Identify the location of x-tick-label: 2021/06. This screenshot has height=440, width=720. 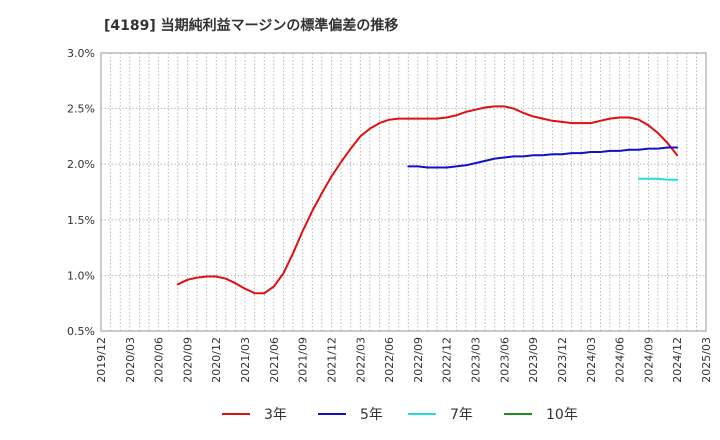
(274, 360).